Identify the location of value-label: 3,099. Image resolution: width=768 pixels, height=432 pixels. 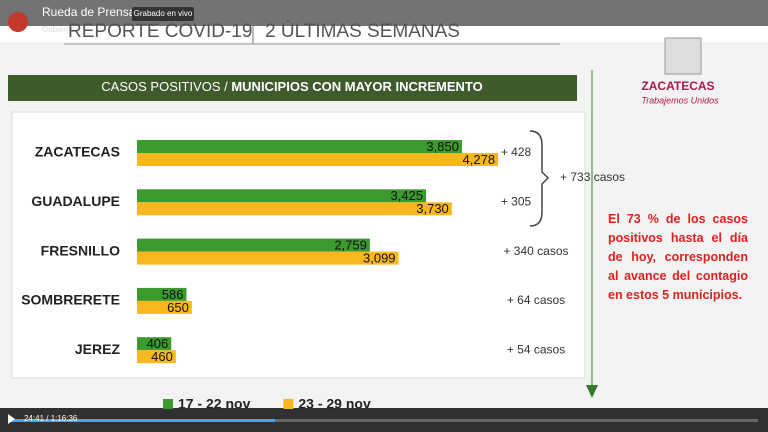
(379, 258).